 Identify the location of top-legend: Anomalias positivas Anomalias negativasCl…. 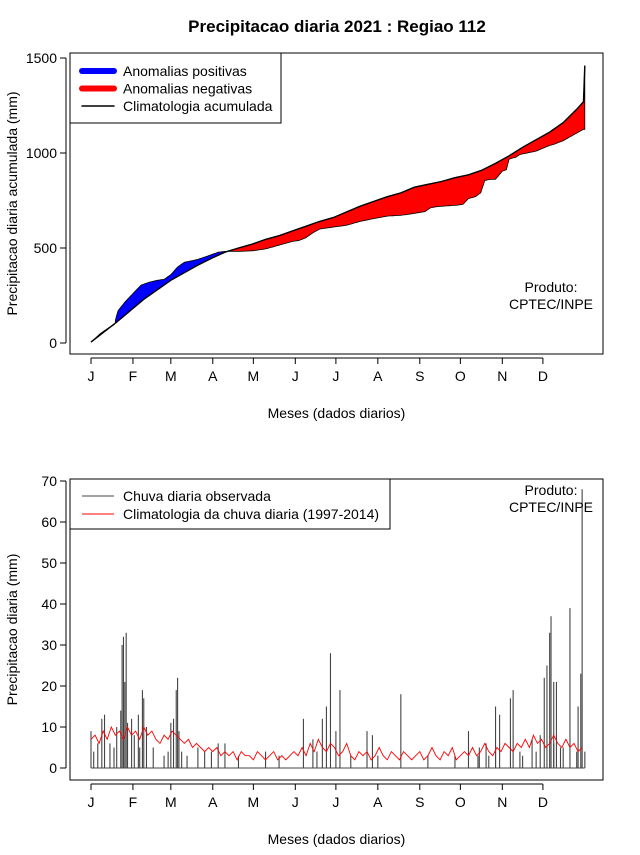
(175, 88).